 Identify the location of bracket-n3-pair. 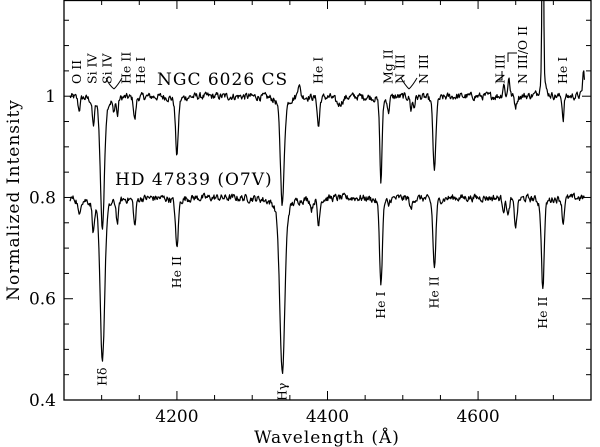
(409, 83).